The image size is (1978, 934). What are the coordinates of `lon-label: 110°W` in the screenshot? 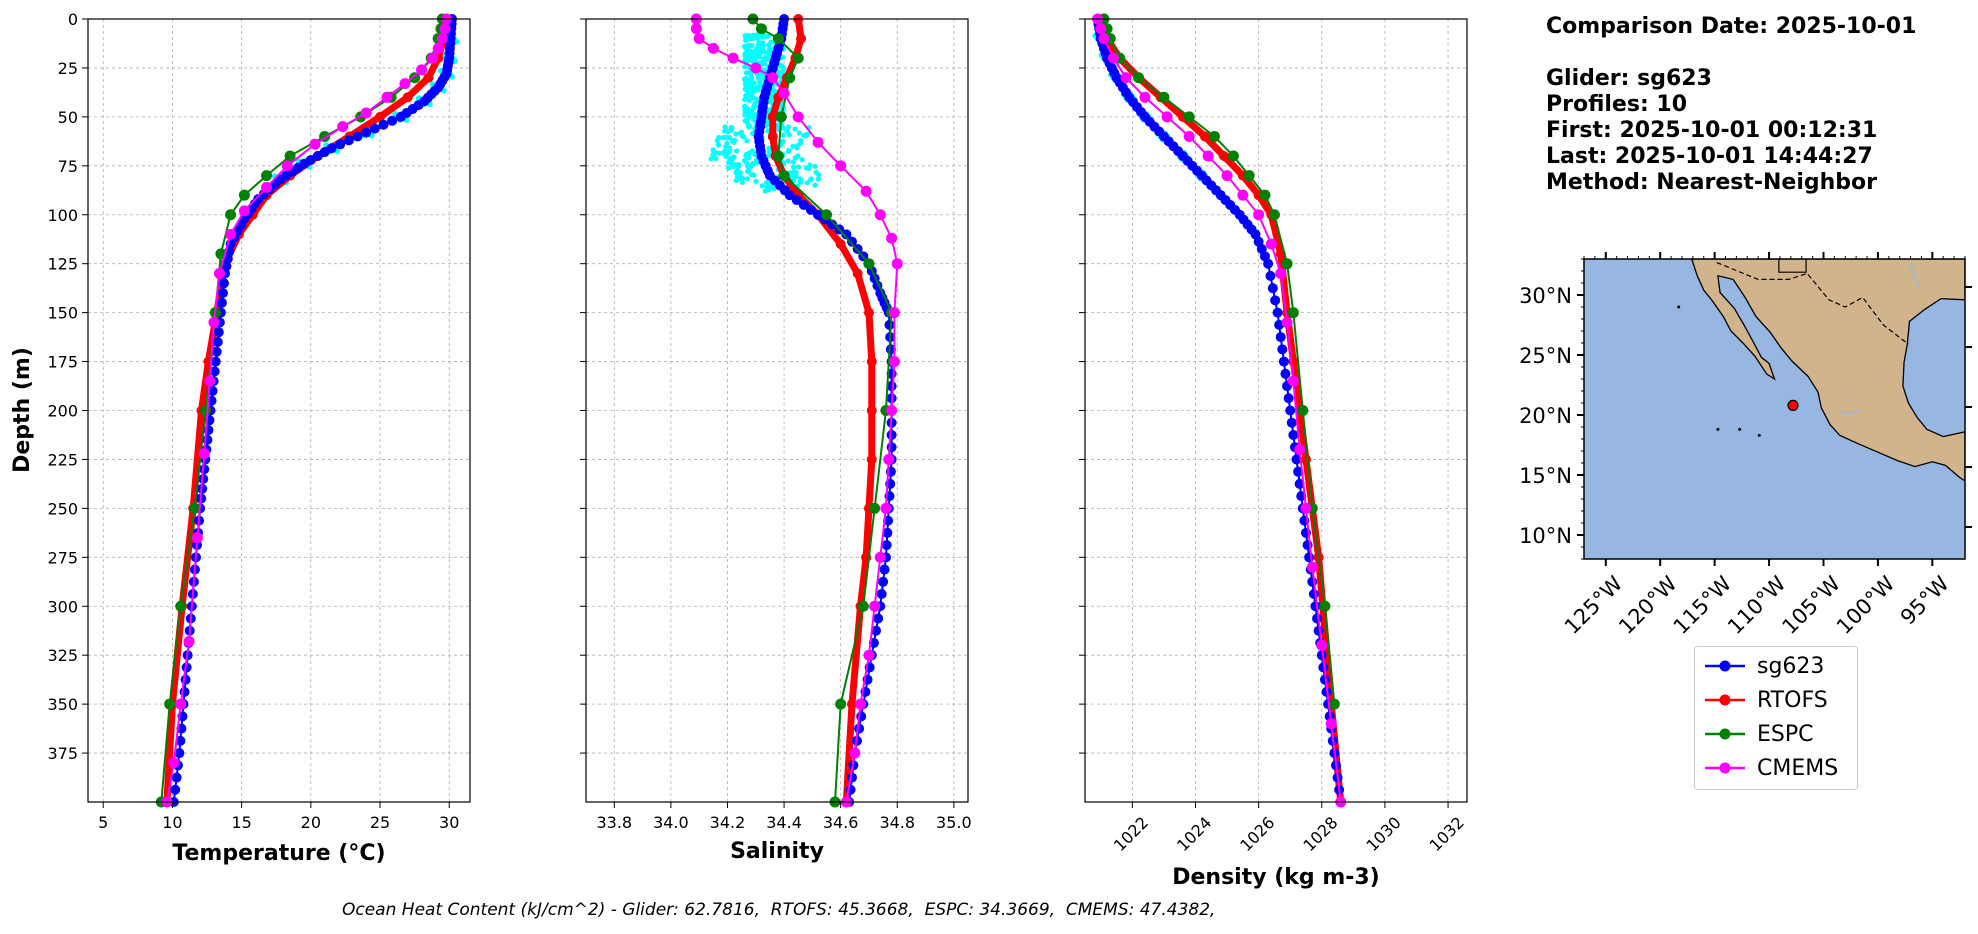 It's located at (1757, 605).